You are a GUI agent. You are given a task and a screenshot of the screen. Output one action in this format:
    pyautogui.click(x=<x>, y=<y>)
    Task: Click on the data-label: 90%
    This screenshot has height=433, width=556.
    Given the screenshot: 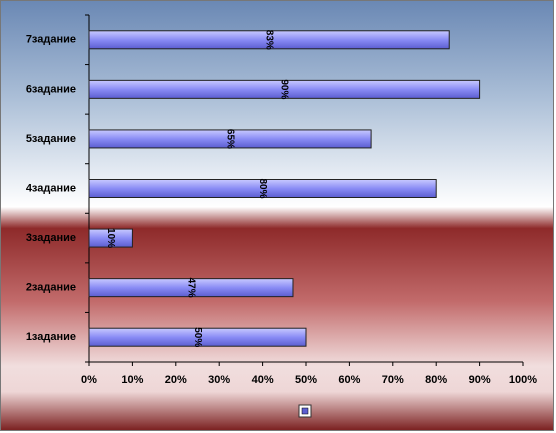 What is the action you would take?
    pyautogui.click(x=284, y=89)
    